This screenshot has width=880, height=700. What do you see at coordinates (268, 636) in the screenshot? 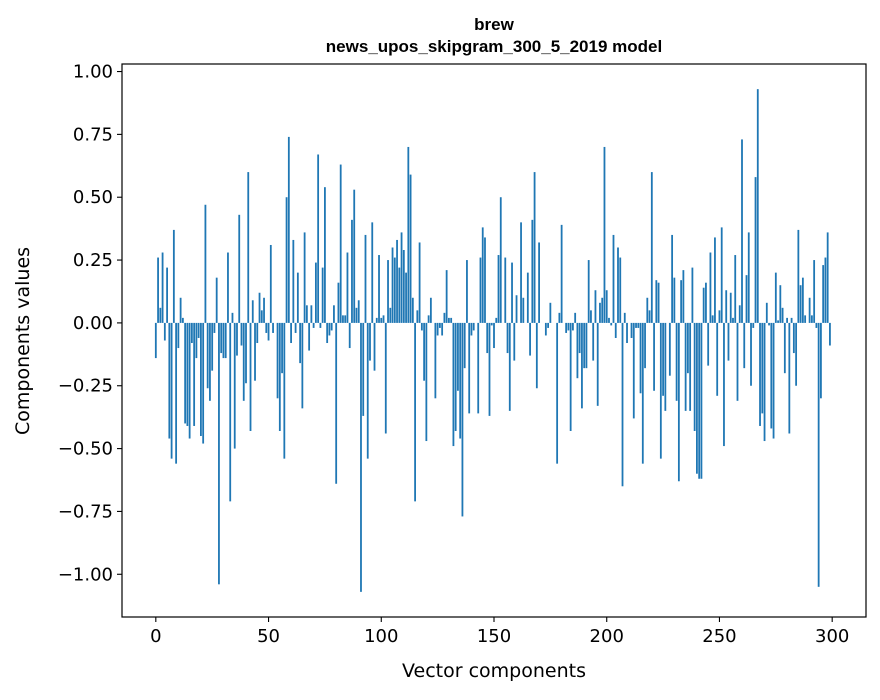
I see `x-tick-label: 50` at bounding box center [268, 636].